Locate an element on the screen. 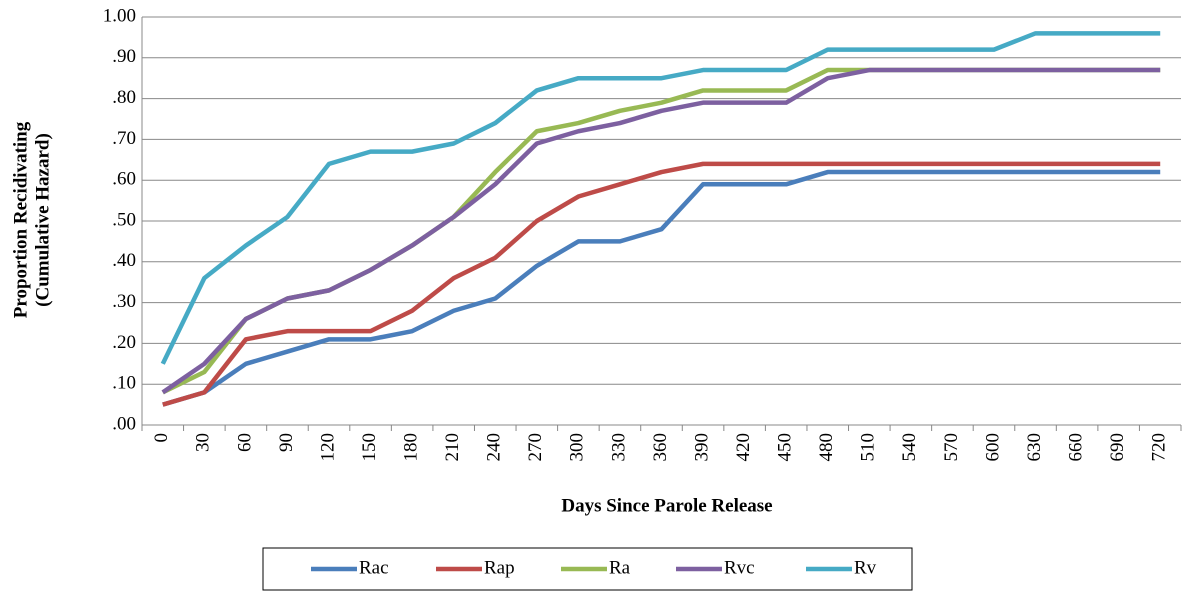  legend-box is located at coordinates (587, 569).